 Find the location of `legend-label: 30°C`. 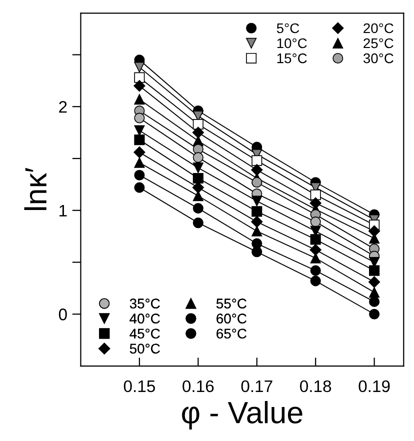

legend-label: 30°C is located at coordinates (378, 58).